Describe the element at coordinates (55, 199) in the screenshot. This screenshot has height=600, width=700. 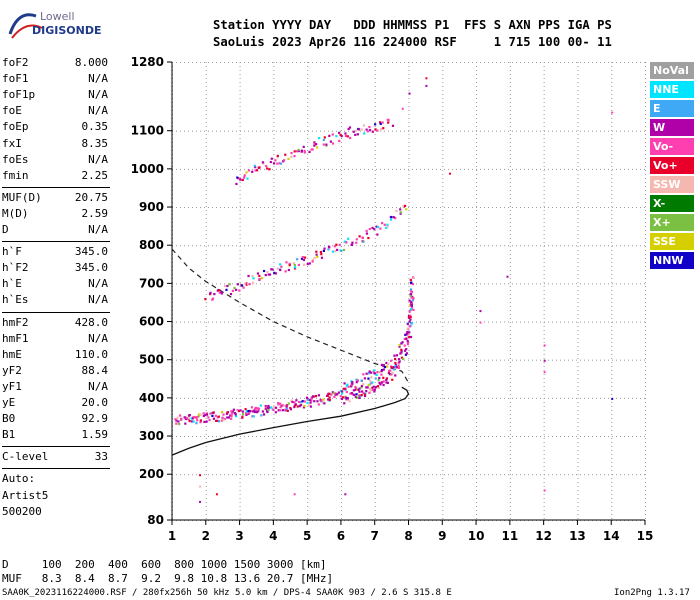
I see `param-mufd: MUF(D) 20.75` at that location.